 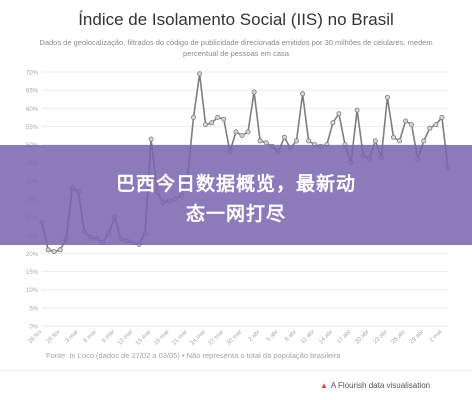 I want to click on flourish-credit: ▲ A Flourish data visualisation, so click(x=375, y=385).